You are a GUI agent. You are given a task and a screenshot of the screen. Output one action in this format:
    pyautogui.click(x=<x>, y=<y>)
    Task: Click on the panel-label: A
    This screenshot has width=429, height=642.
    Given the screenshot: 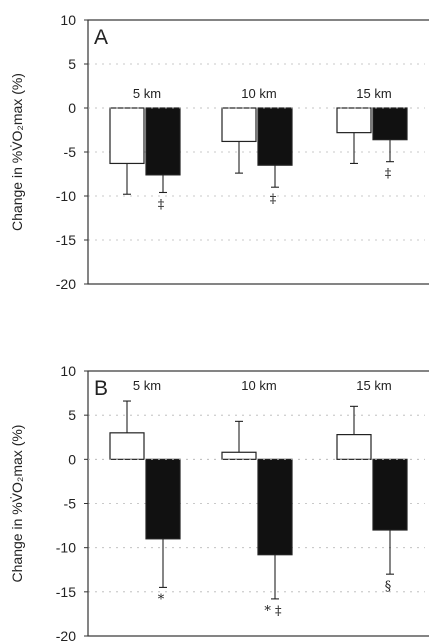 What is the action you would take?
    pyautogui.click(x=101, y=37)
    